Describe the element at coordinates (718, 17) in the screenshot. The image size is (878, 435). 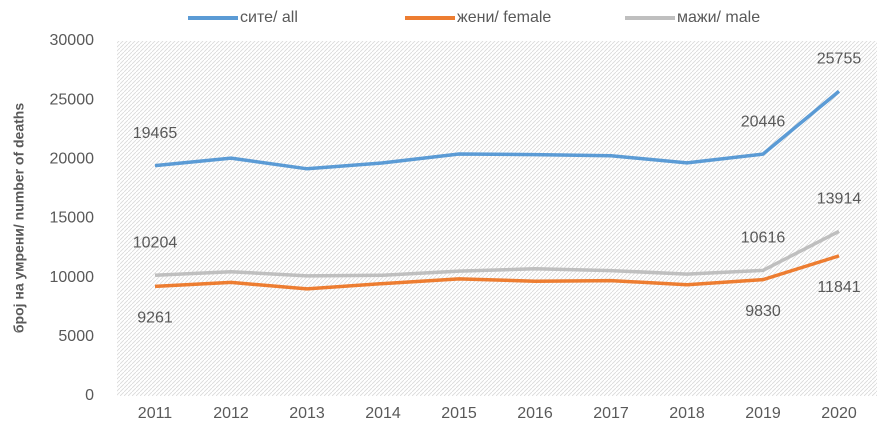
I see `legend-label: мажи/ male` at that location.